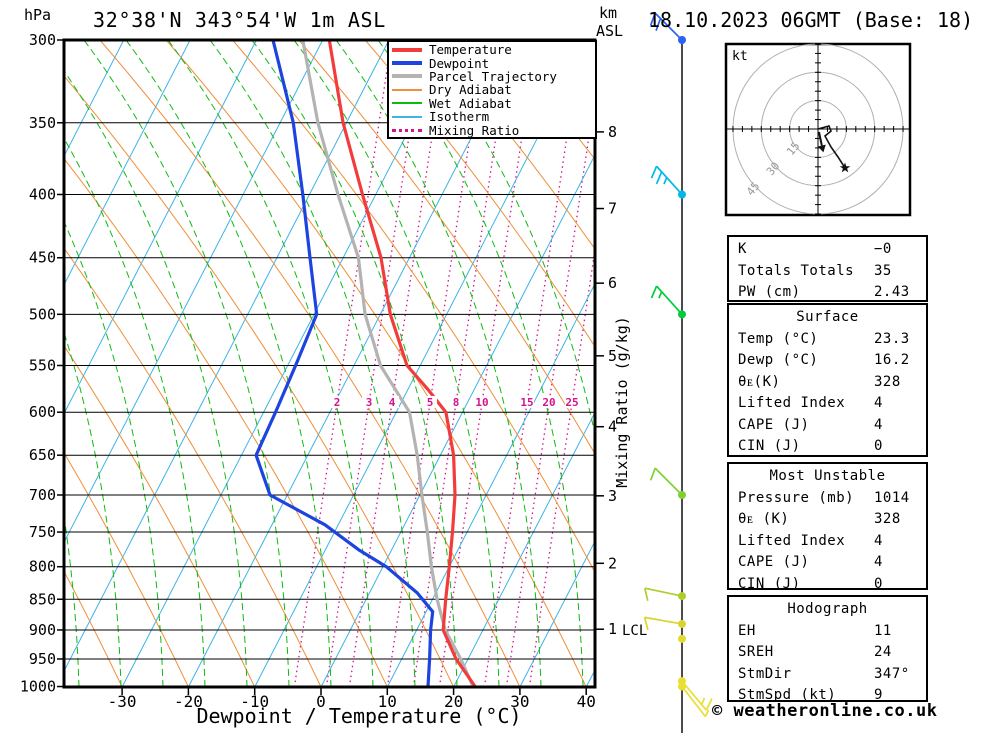  I want to click on panel-row-value: 11, so click(883, 630).